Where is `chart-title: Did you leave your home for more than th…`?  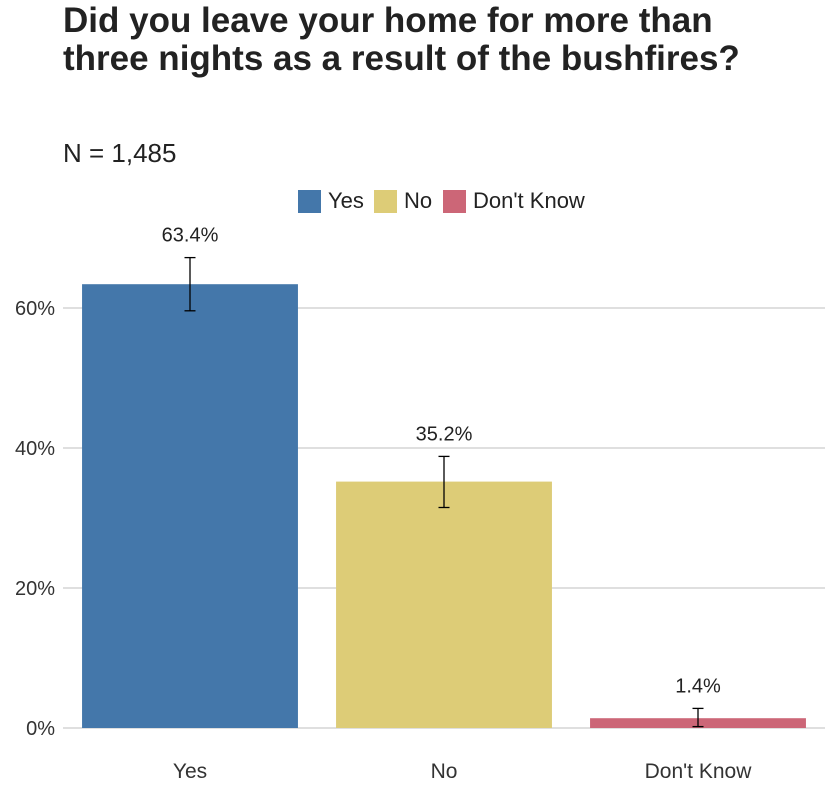 chart-title: Did you leave your home for more than th… is located at coordinates (401, 39).